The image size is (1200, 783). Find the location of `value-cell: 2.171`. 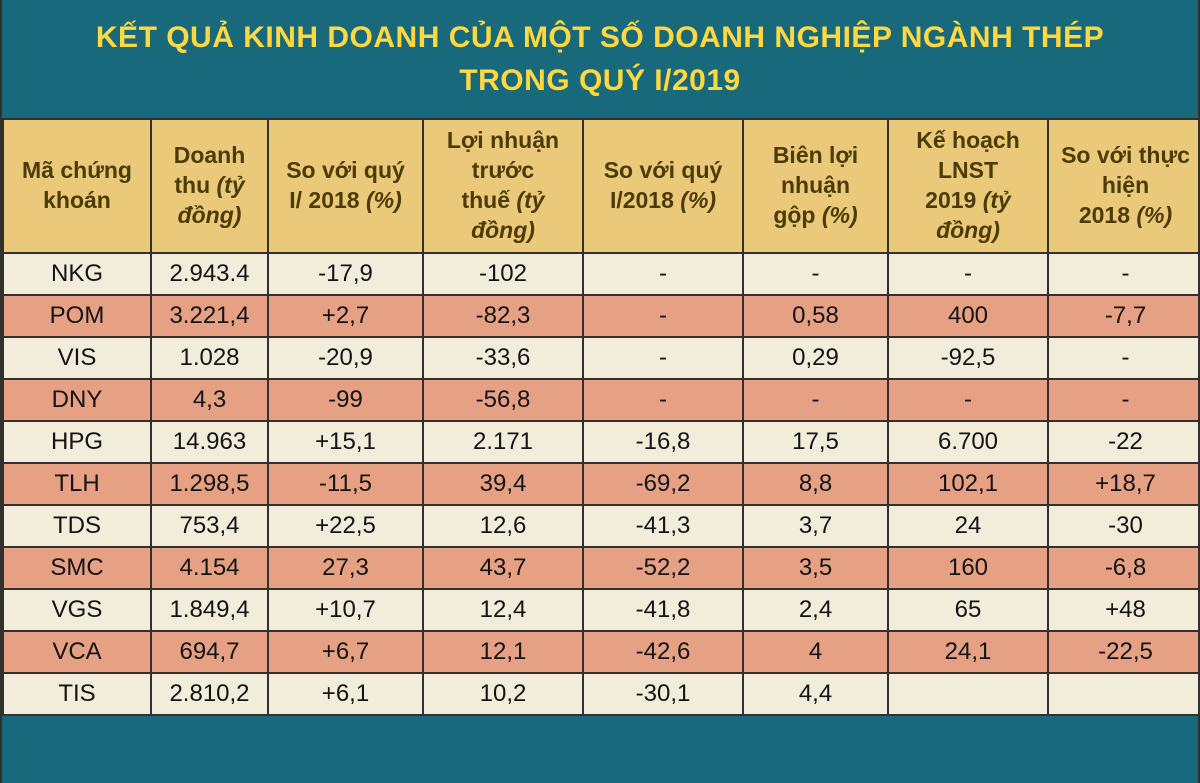

value-cell: 2.171 is located at coordinates (503, 442).